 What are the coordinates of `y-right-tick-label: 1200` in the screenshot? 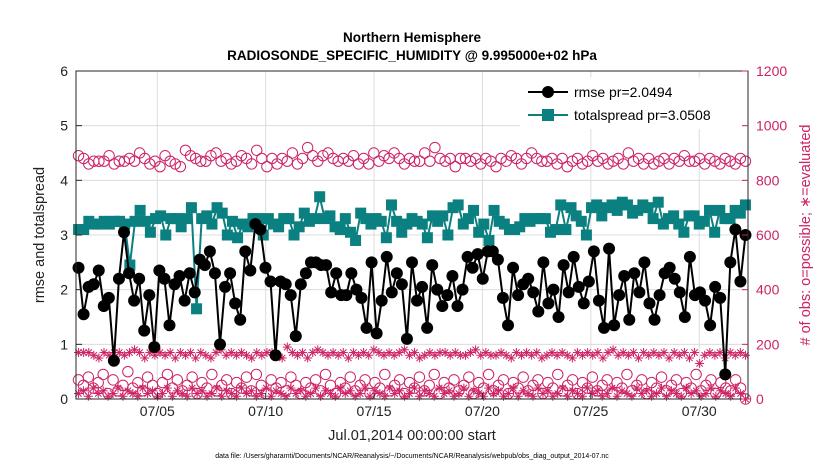 It's located at (771, 71).